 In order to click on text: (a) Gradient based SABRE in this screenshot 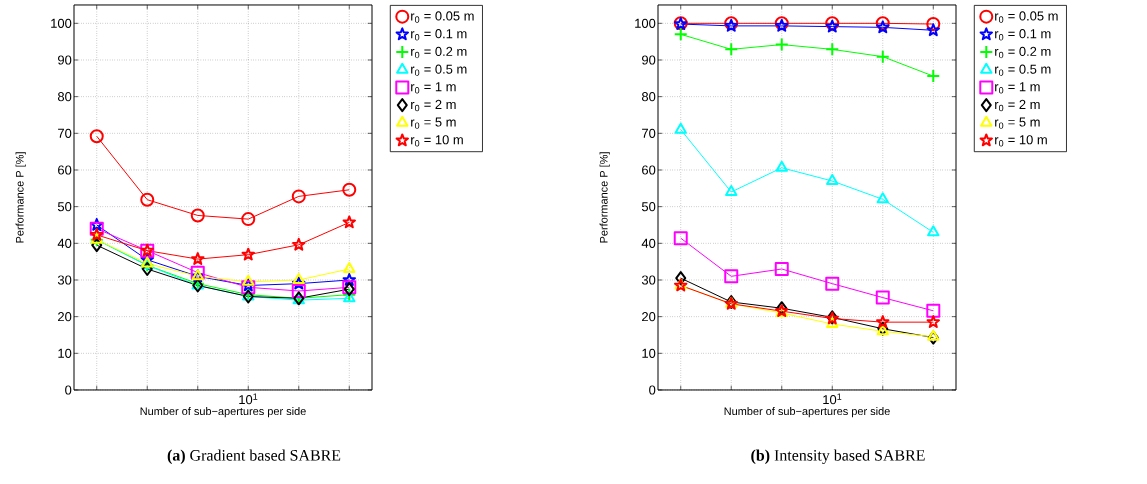, I will do `click(254, 456)`.